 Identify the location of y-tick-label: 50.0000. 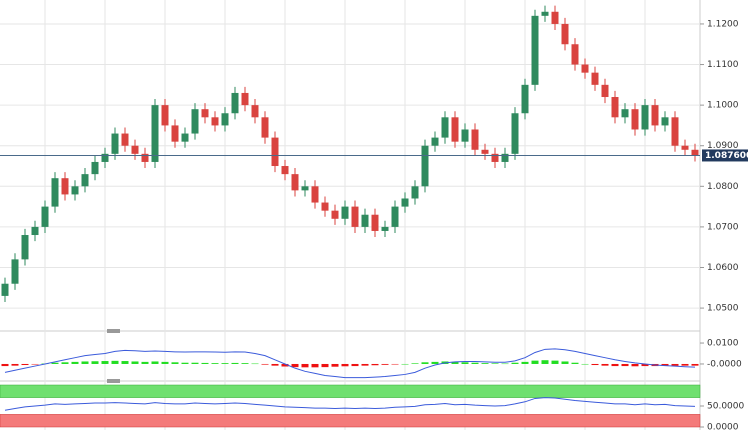
(725, 407).